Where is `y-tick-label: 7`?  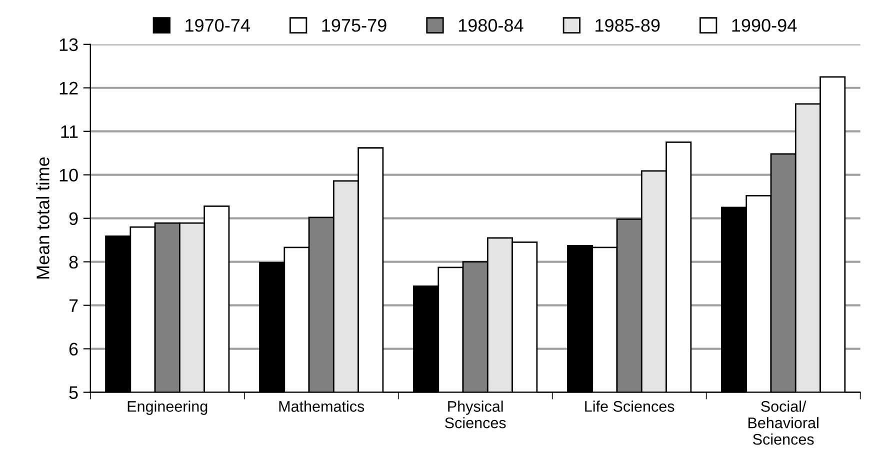
y-tick-label: 7 is located at coordinates (73, 305).